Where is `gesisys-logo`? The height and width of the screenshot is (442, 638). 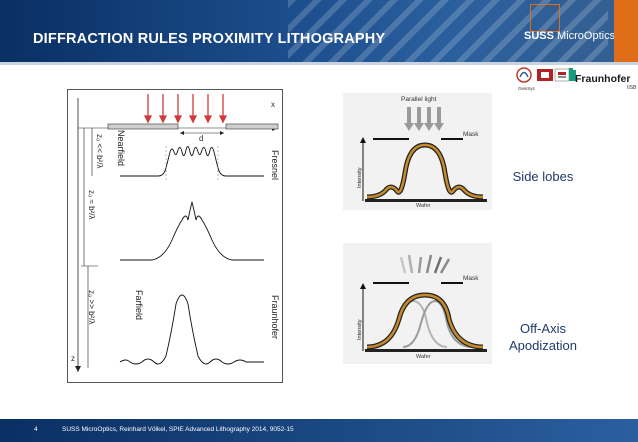 gesisys-logo is located at coordinates (524, 75).